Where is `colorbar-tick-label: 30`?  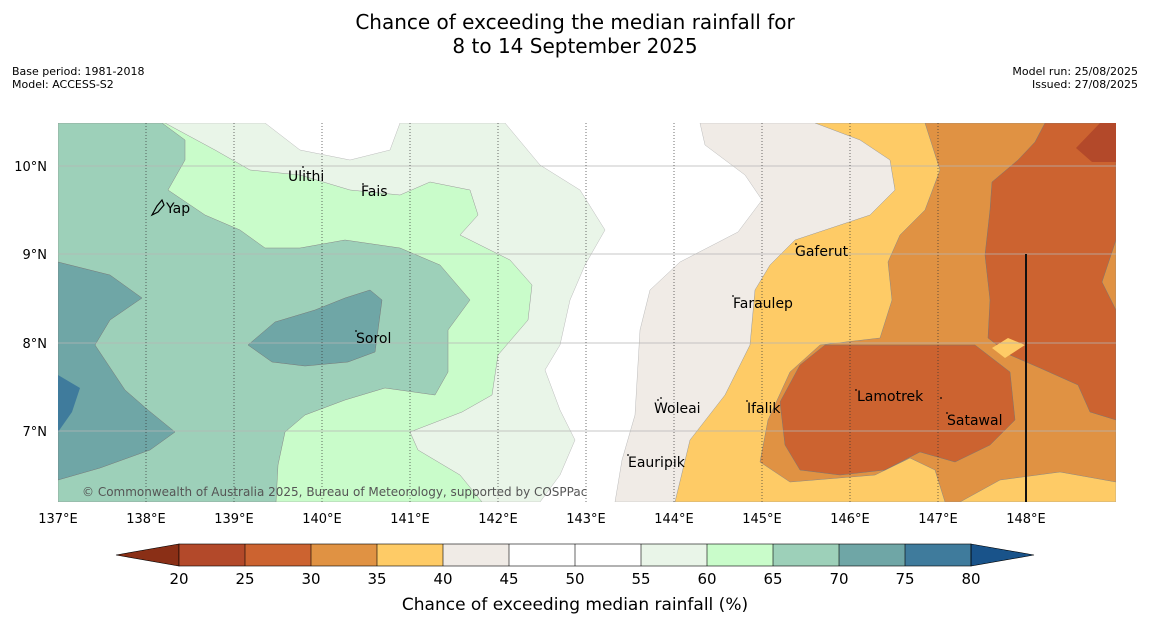 colorbar-tick-label: 30 is located at coordinates (310, 579).